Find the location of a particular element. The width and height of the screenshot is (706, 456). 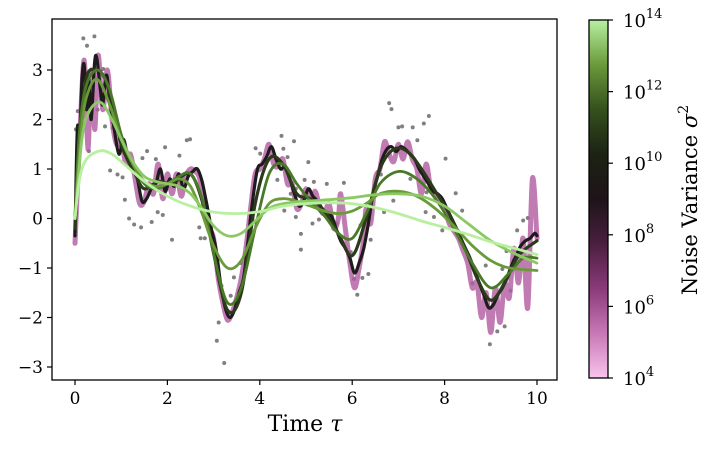

y-tick-label: −1 is located at coordinates (30, 269).